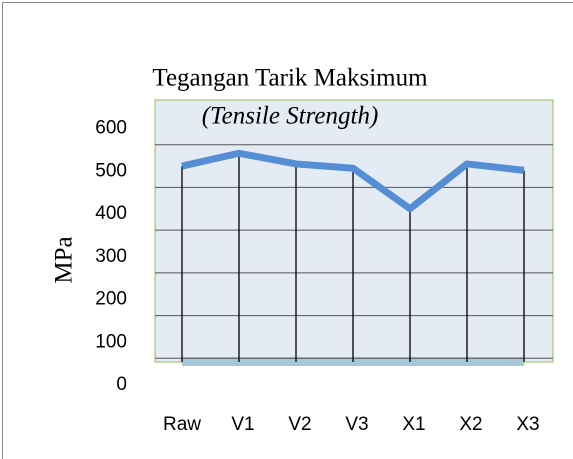 Image resolution: width=573 pixels, height=459 pixels. Describe the element at coordinates (413, 424) in the screenshot. I see `x-tick-label: X1` at that location.